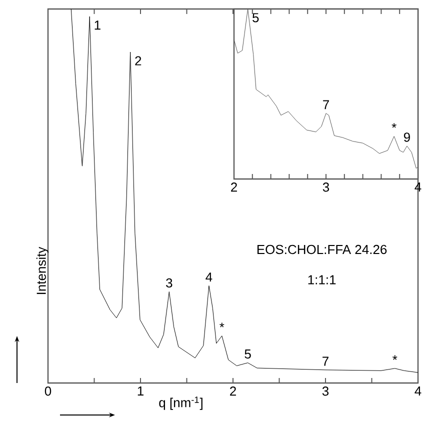 The width and height of the screenshot is (425, 426). I want to click on annotation: EOS:CHOL:FFA 24.26, so click(322, 249).